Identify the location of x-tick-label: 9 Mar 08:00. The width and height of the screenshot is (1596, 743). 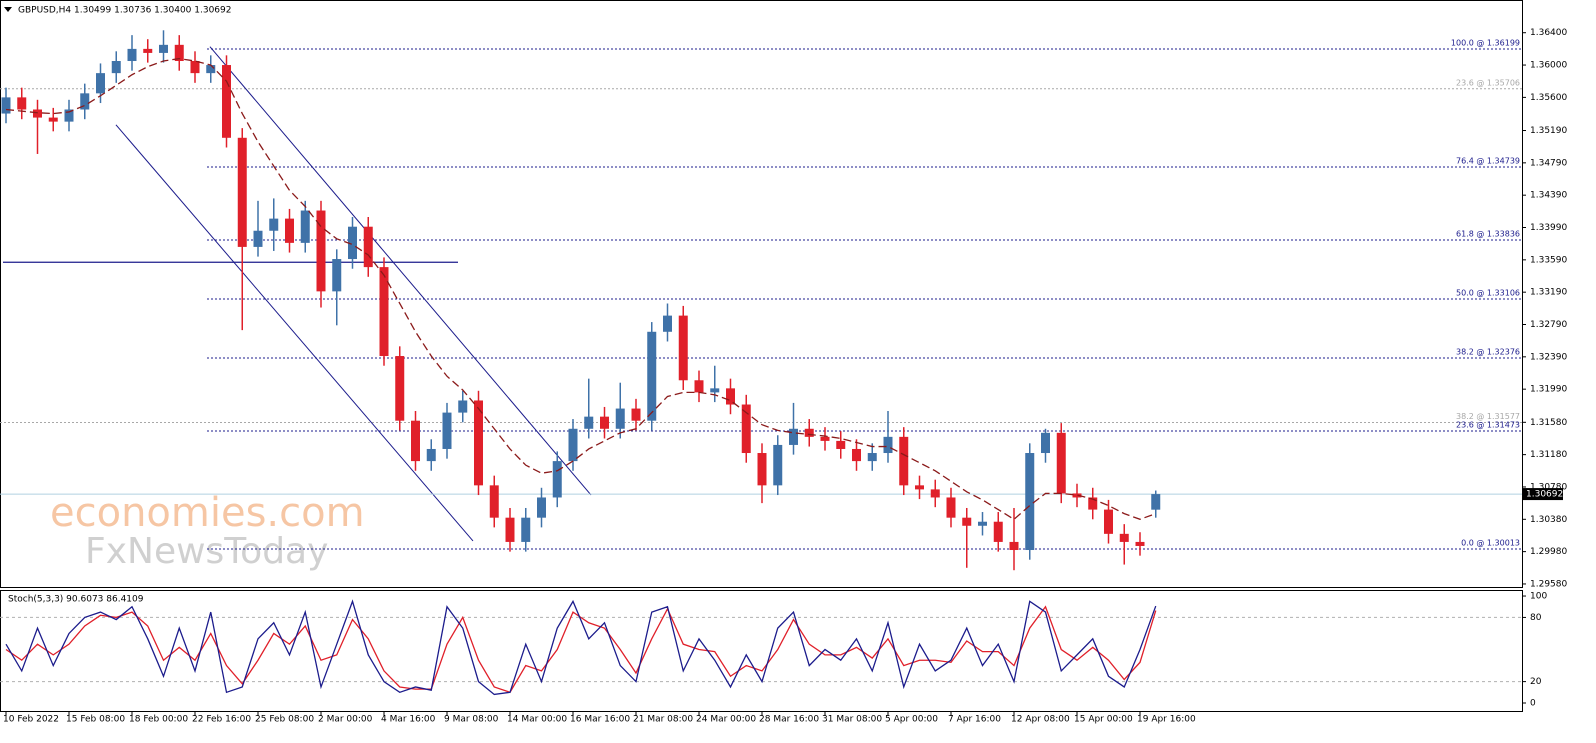
(471, 720).